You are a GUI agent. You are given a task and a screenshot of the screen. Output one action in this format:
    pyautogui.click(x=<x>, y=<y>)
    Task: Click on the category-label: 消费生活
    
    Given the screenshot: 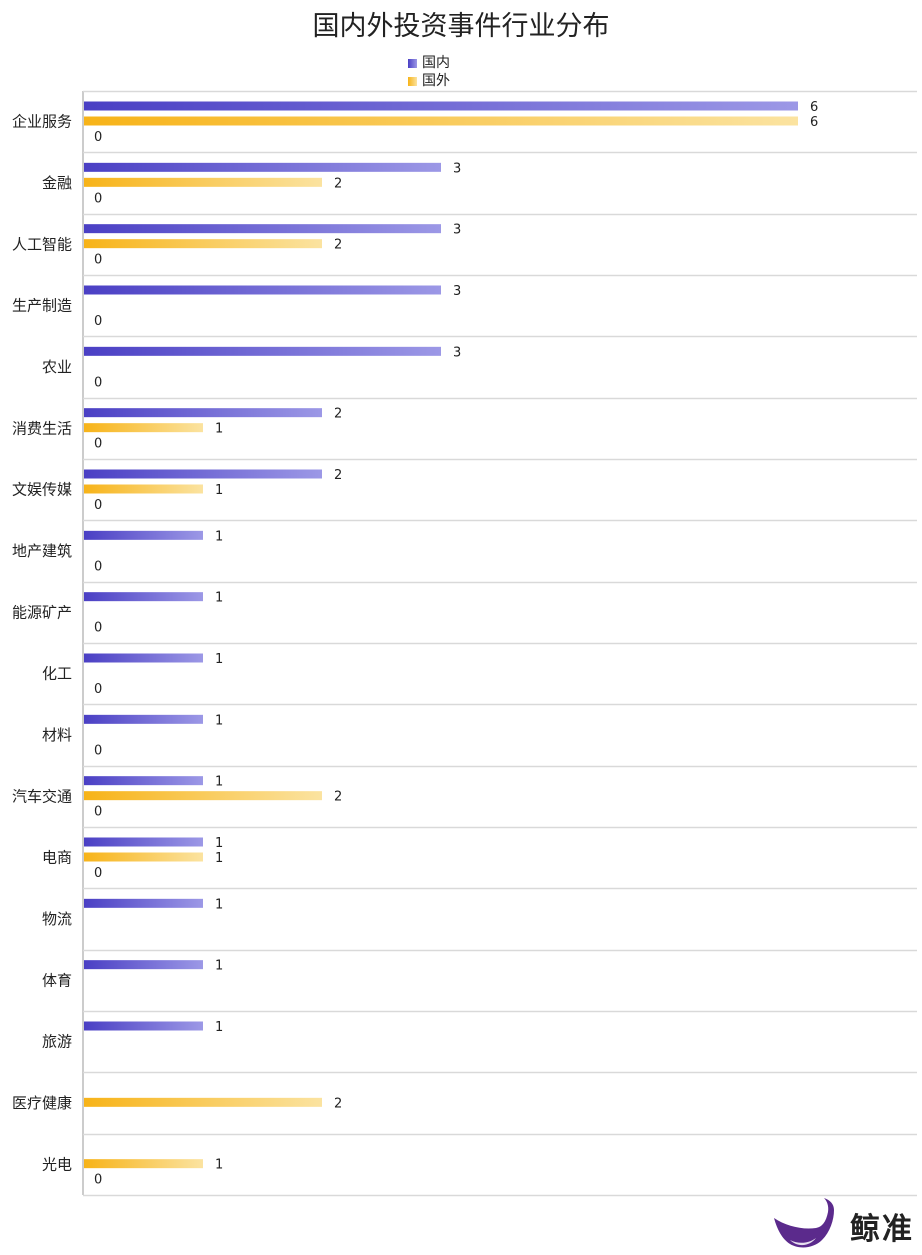 What is the action you would take?
    pyautogui.click(x=42, y=428)
    